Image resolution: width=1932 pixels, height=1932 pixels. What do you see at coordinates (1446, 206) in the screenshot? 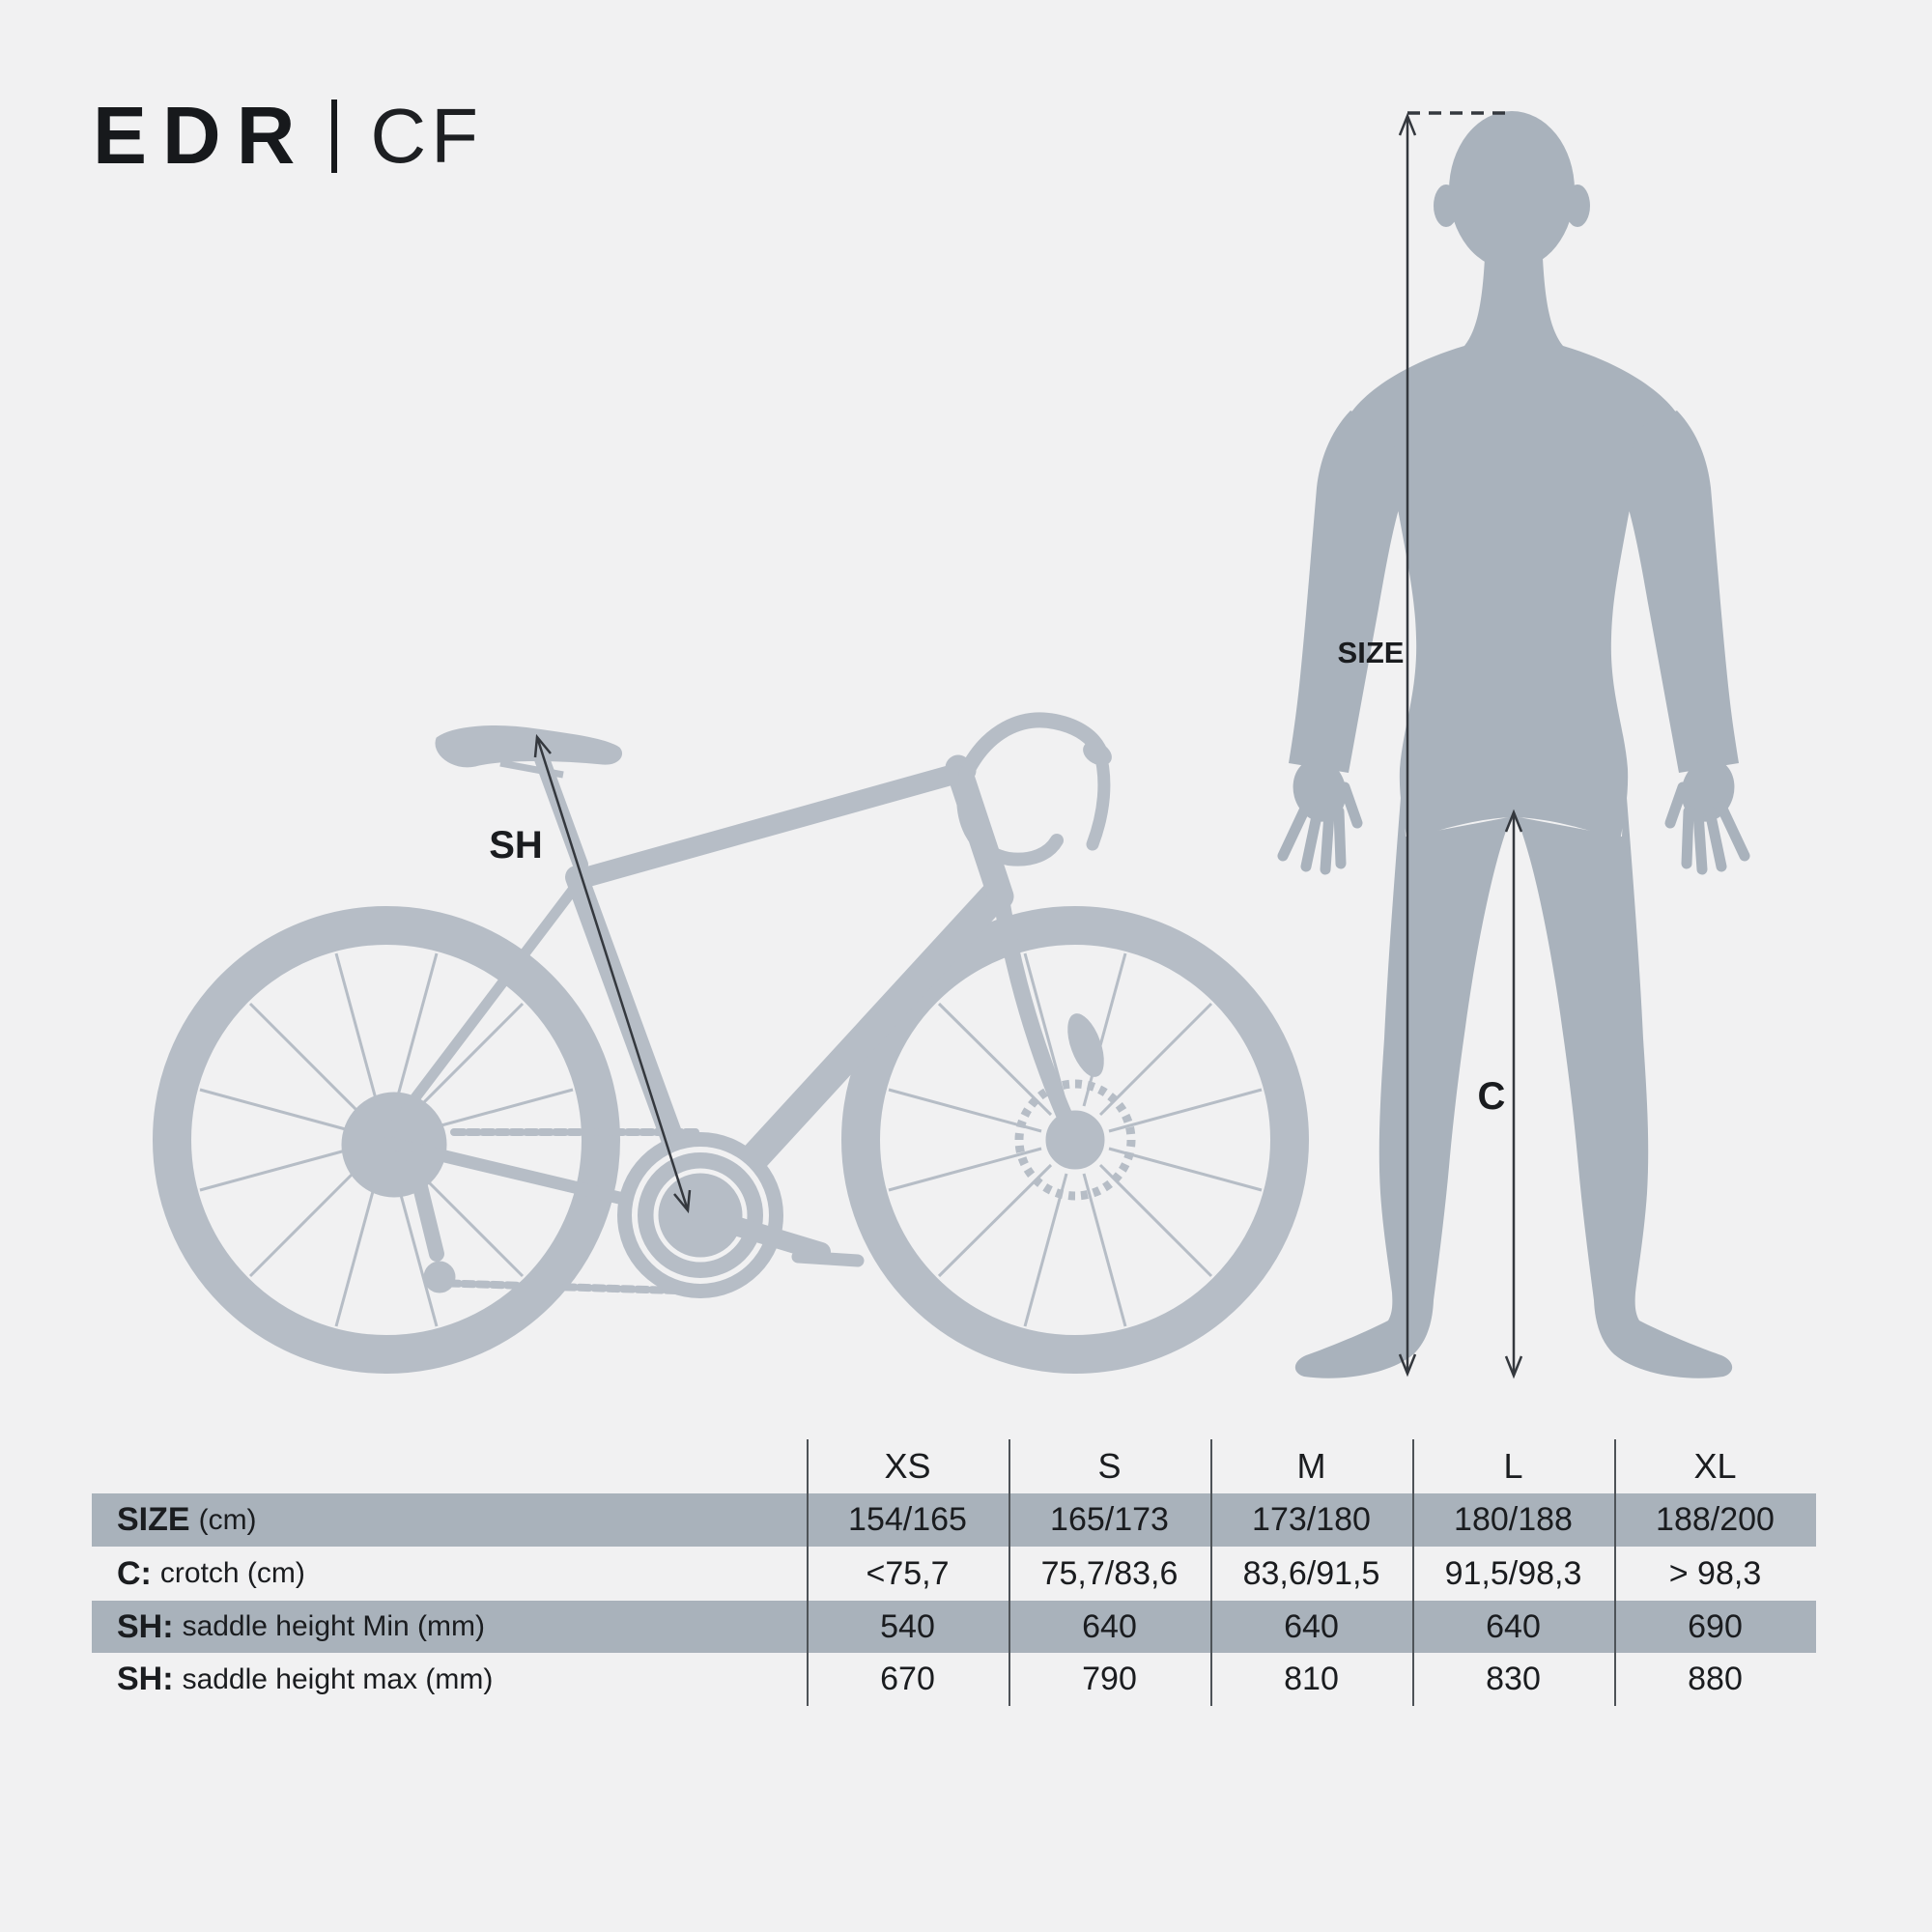
I see `left-ear` at bounding box center [1446, 206].